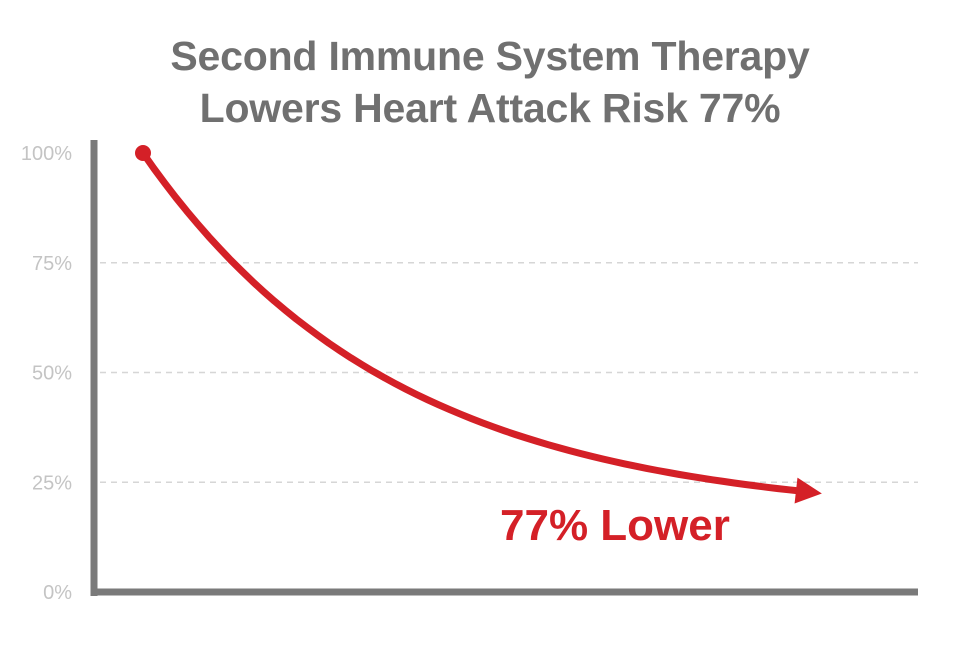 The image size is (980, 650). I want to click on y-tick-labels: 0% 25% 50% 75% 100%, so click(46, 373).